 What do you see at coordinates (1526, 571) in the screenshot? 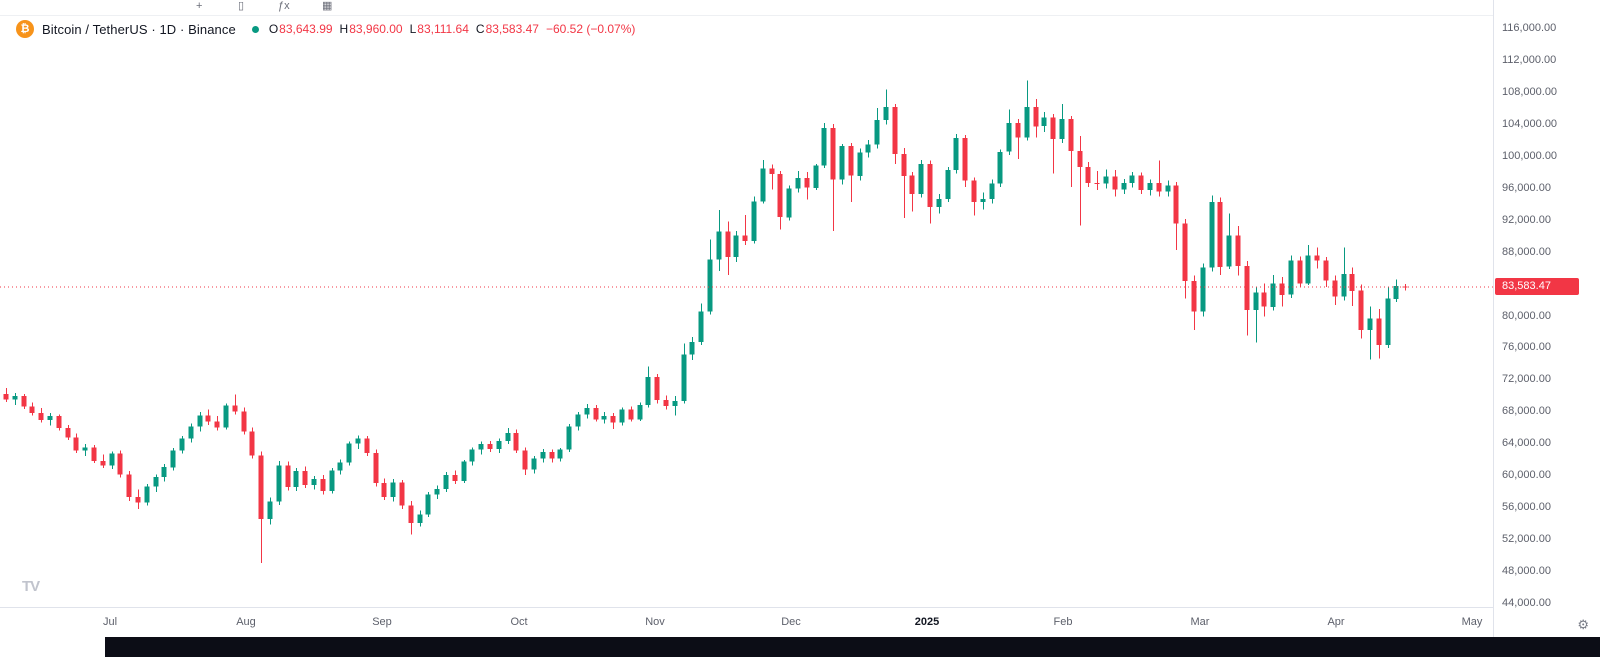
I see `price-tick-label: 48,000.00` at bounding box center [1526, 571].